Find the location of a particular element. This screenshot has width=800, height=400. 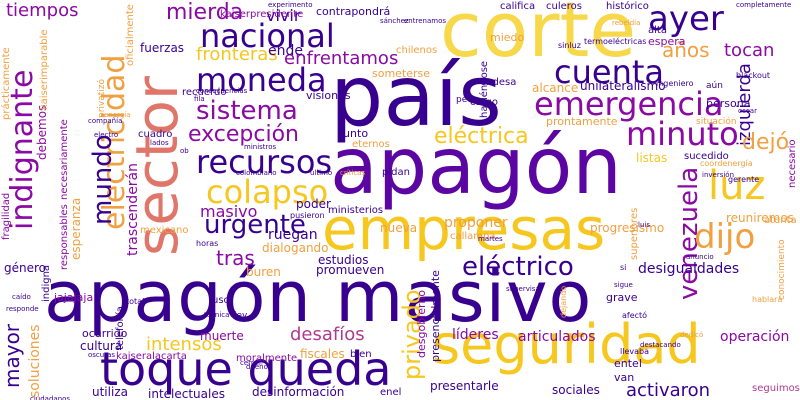

word: ruegan is located at coordinates (293, 235).